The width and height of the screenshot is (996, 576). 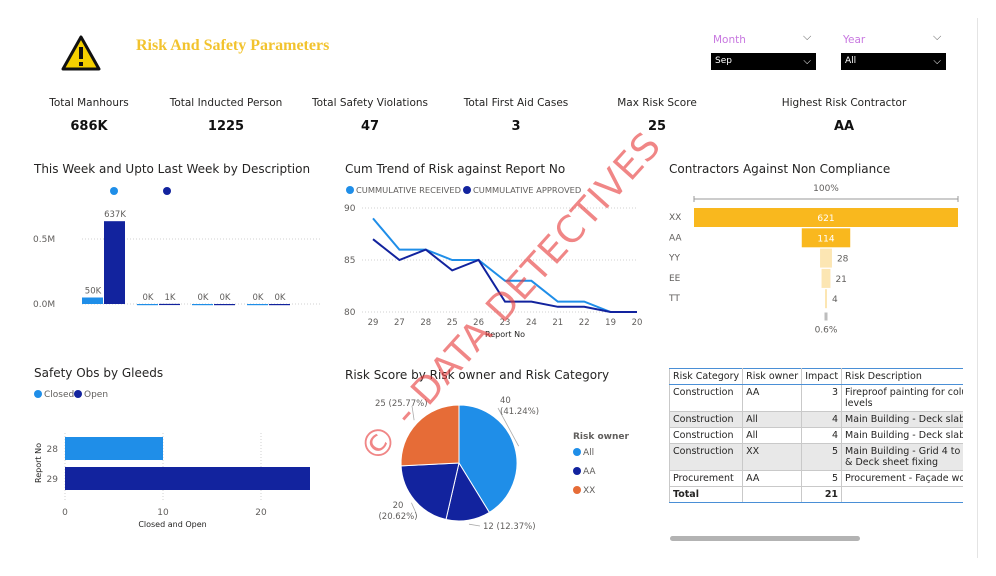 What do you see at coordinates (44, 305) in the screenshot?
I see `y-tick-label: 0.0M` at bounding box center [44, 305].